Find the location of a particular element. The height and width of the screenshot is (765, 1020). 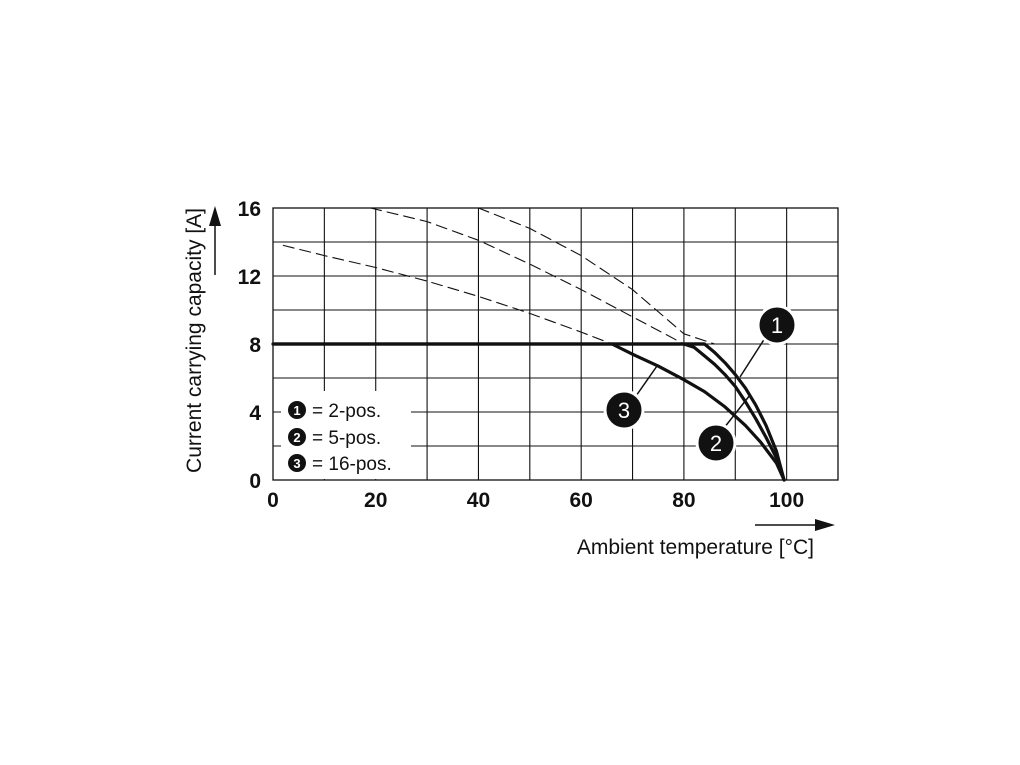

callout-3-number: 3 is located at coordinates (624, 410).